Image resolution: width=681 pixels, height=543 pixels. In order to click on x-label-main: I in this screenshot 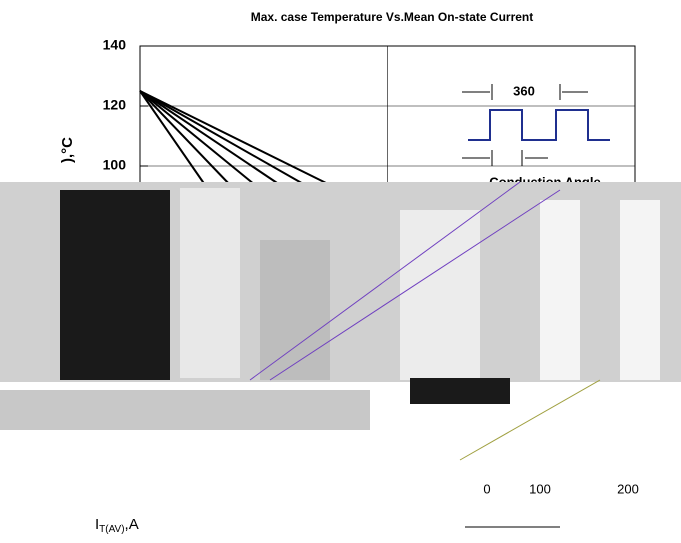, I will do `click(97, 524)`.